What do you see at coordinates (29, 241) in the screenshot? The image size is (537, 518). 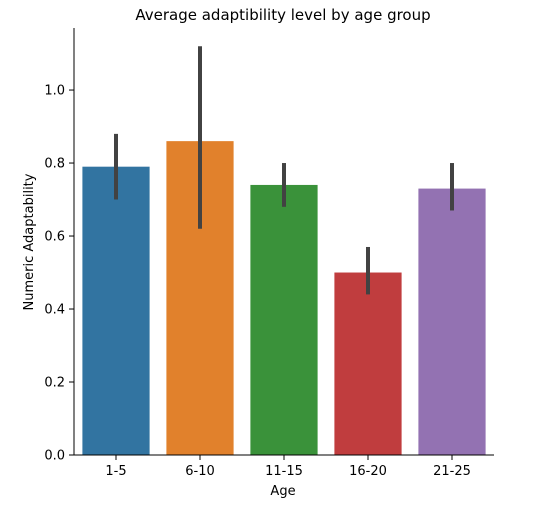 I see `y-axis-label: Numeric Adaptability` at bounding box center [29, 241].